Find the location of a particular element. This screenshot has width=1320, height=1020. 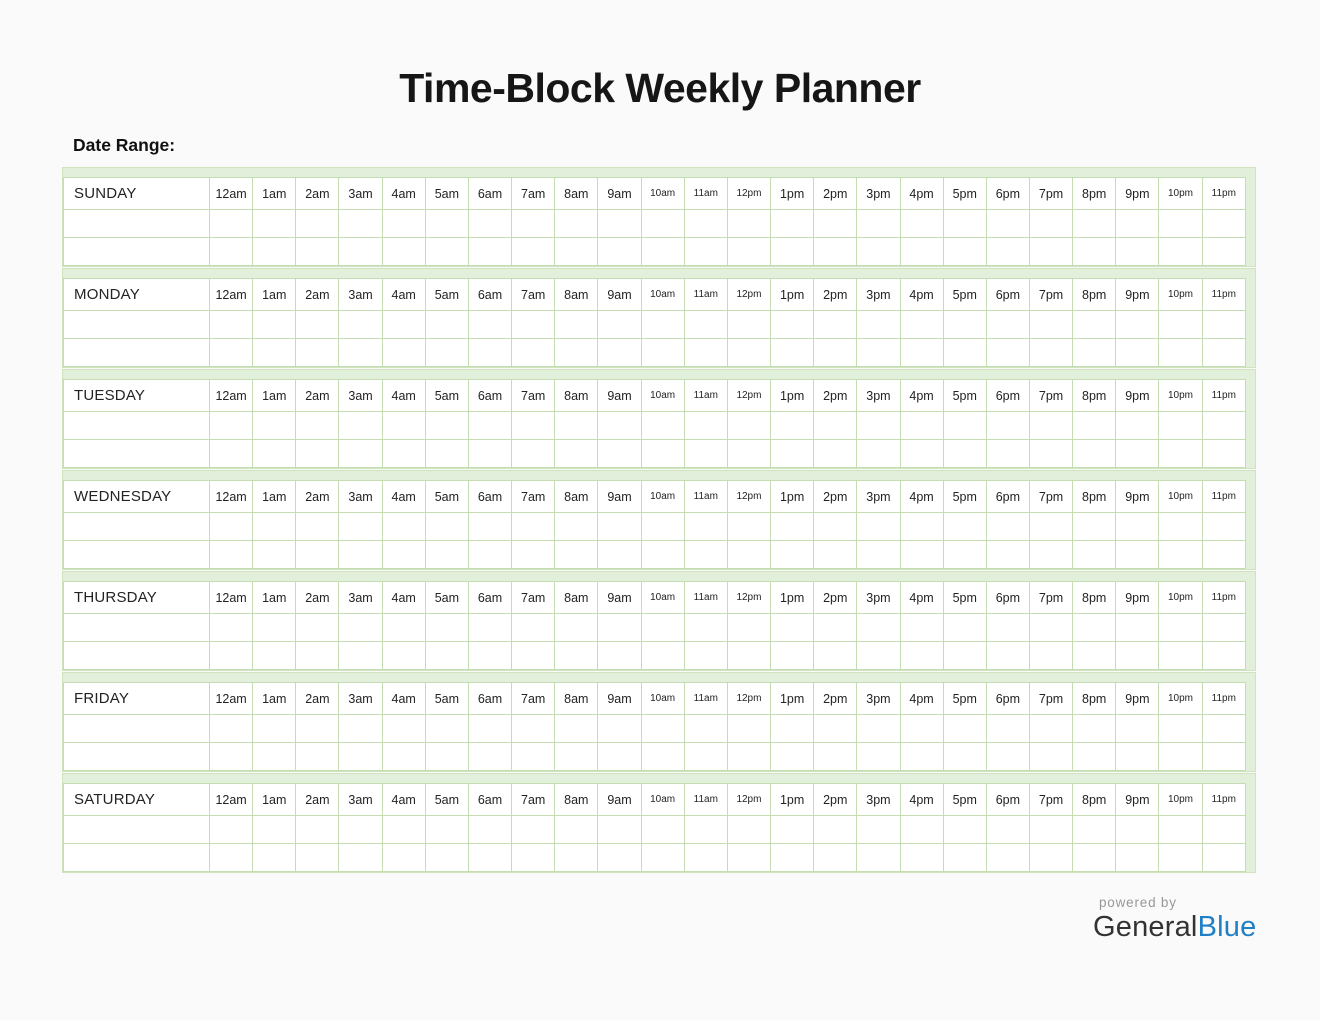

hour-label: 8pm is located at coordinates (1094, 497).